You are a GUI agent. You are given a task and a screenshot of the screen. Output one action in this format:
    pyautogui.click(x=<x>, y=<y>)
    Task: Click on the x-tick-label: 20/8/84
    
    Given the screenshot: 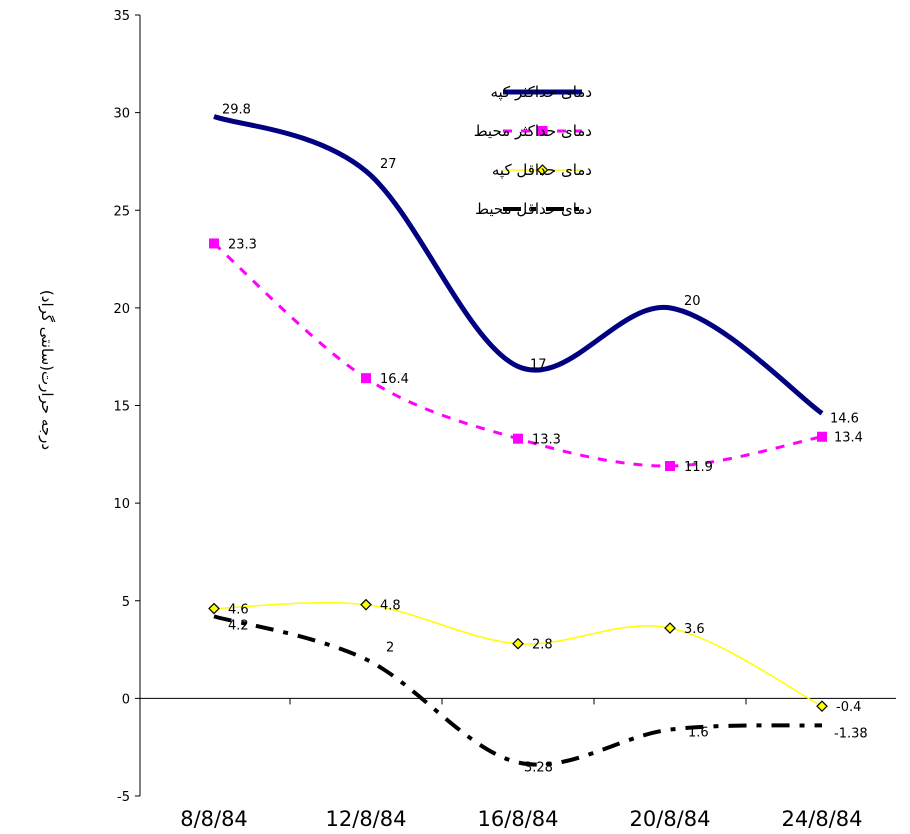 What is the action you would take?
    pyautogui.click(x=670, y=819)
    